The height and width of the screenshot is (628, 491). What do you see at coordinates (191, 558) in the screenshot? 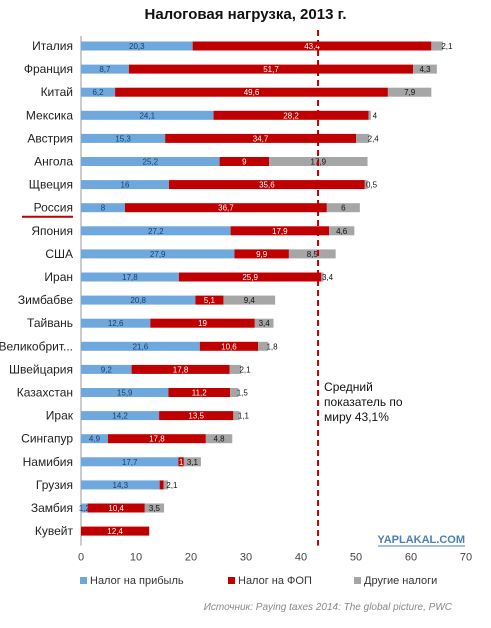
I see `x-tick-label: 20` at bounding box center [191, 558].